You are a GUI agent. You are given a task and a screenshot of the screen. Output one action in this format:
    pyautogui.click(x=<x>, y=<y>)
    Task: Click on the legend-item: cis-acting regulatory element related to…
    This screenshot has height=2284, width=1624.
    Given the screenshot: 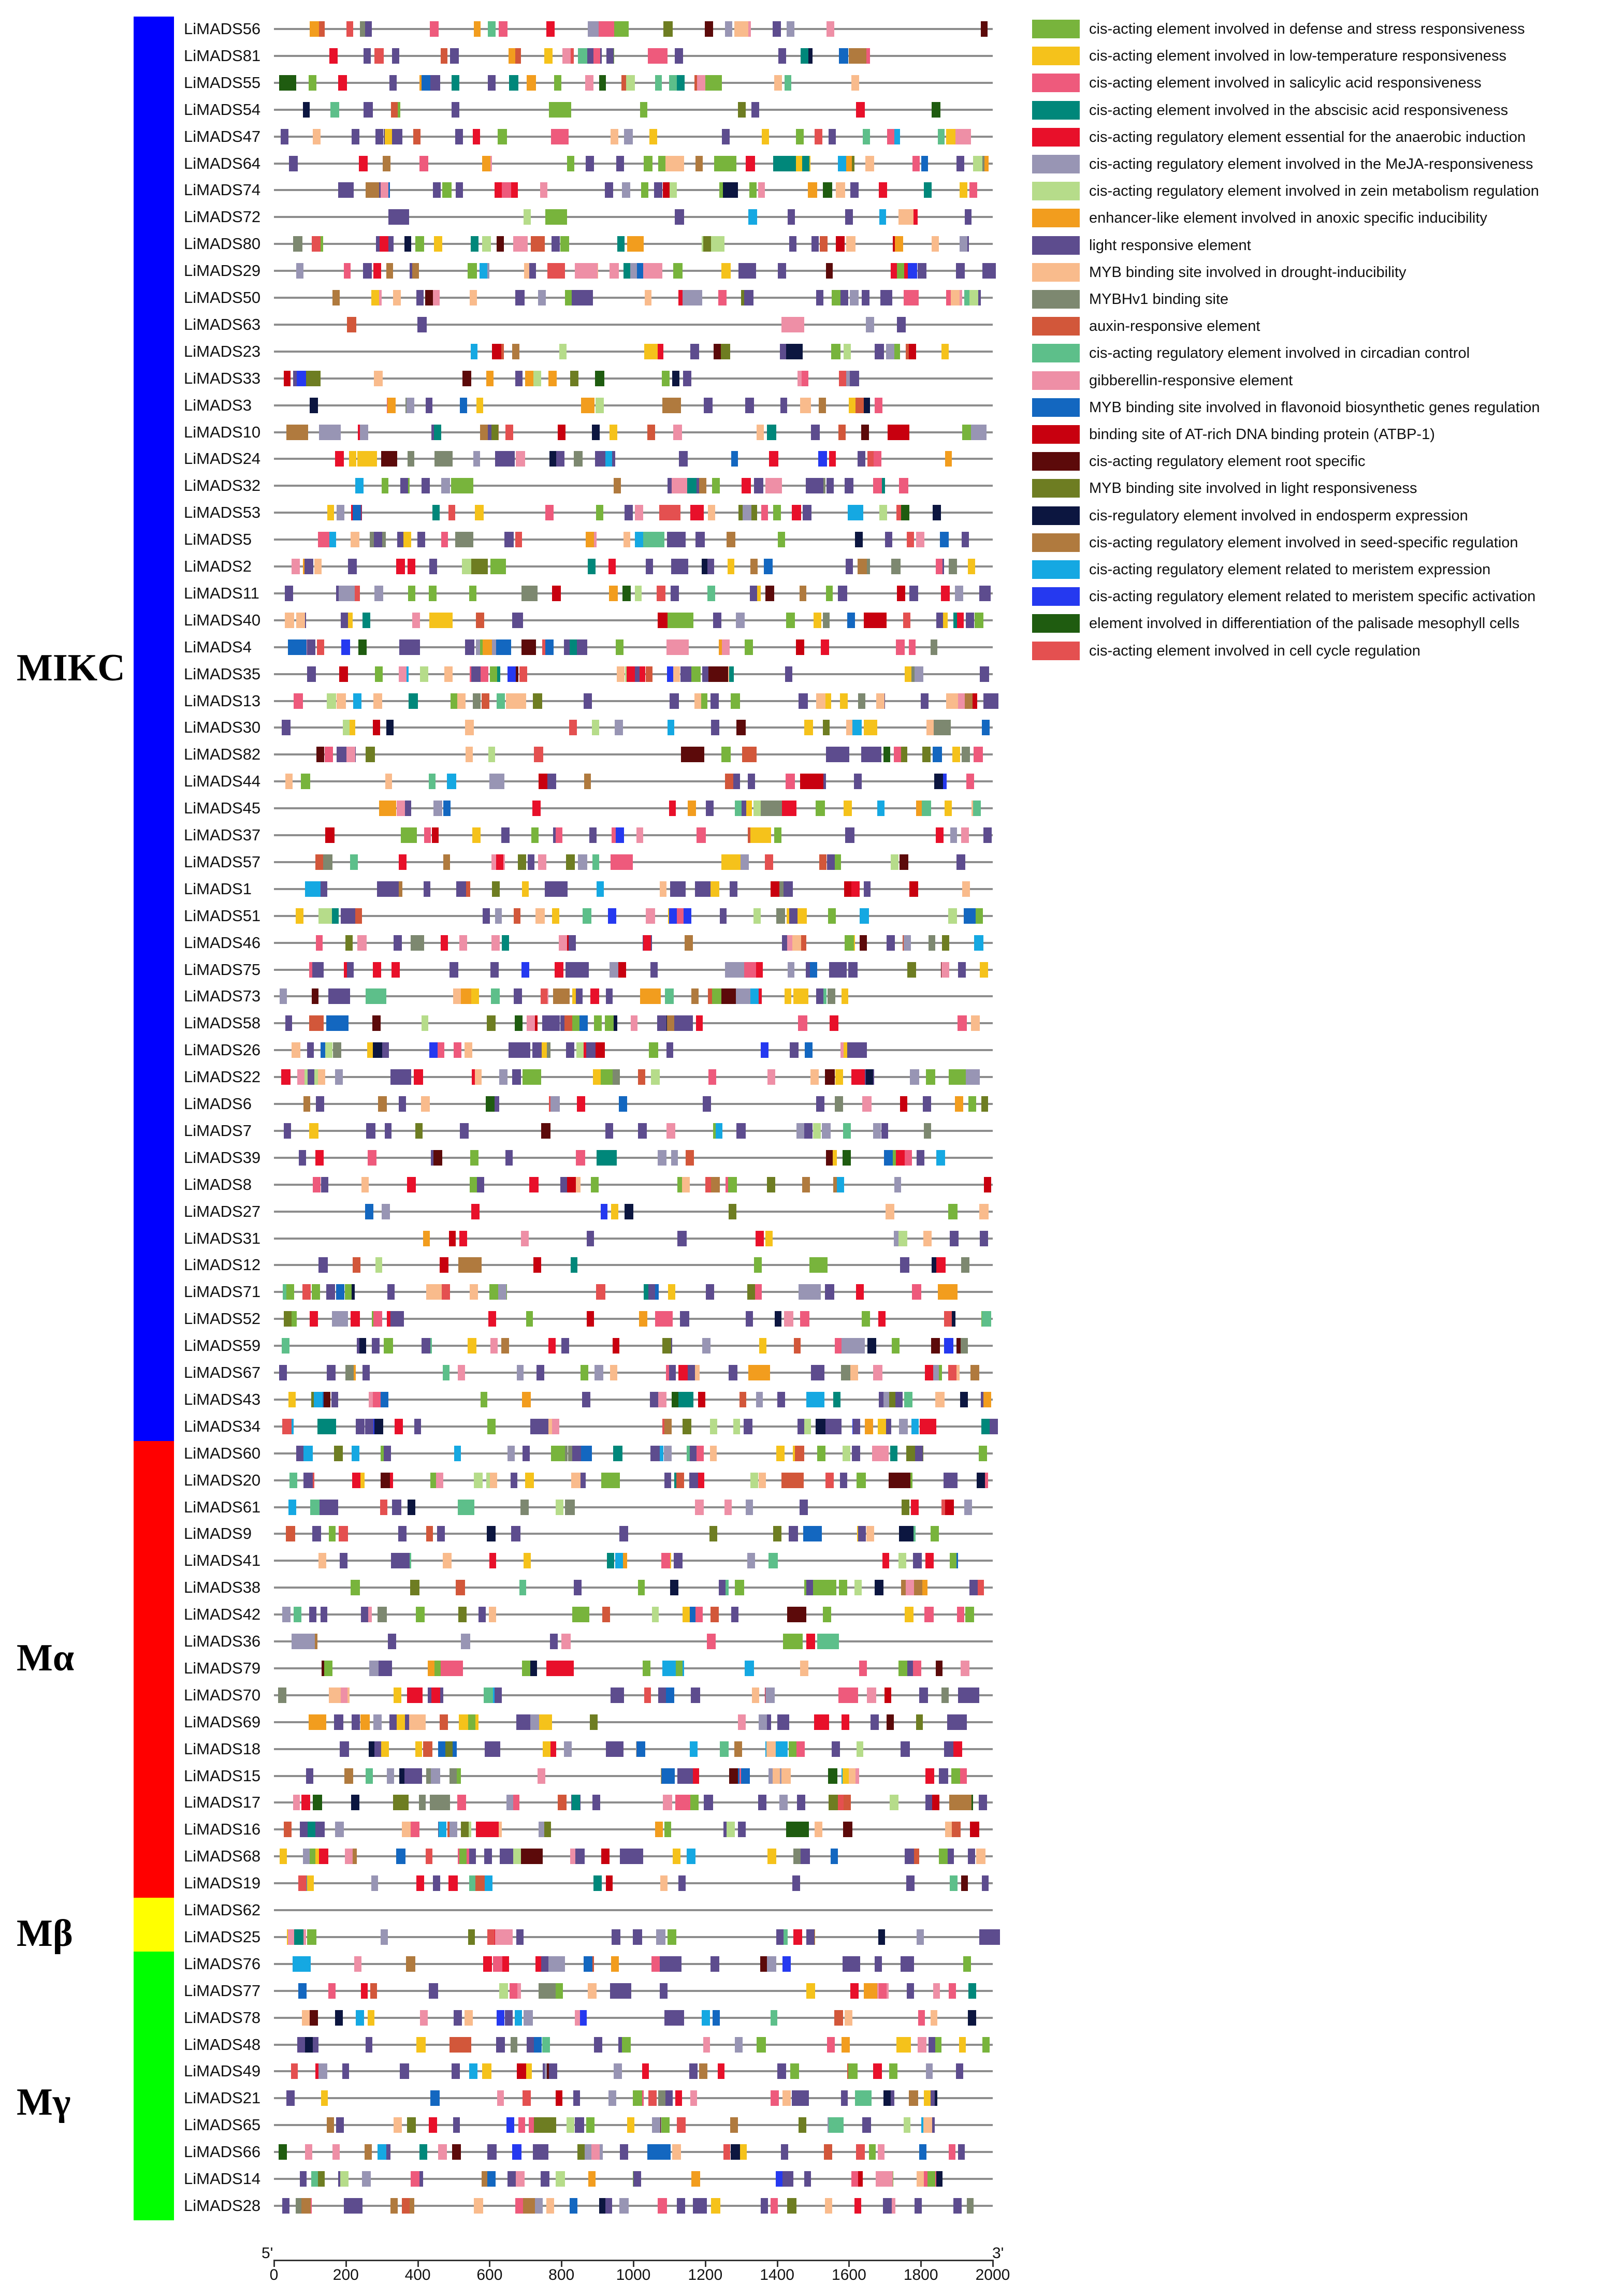 What is the action you would take?
    pyautogui.click(x=1327, y=570)
    